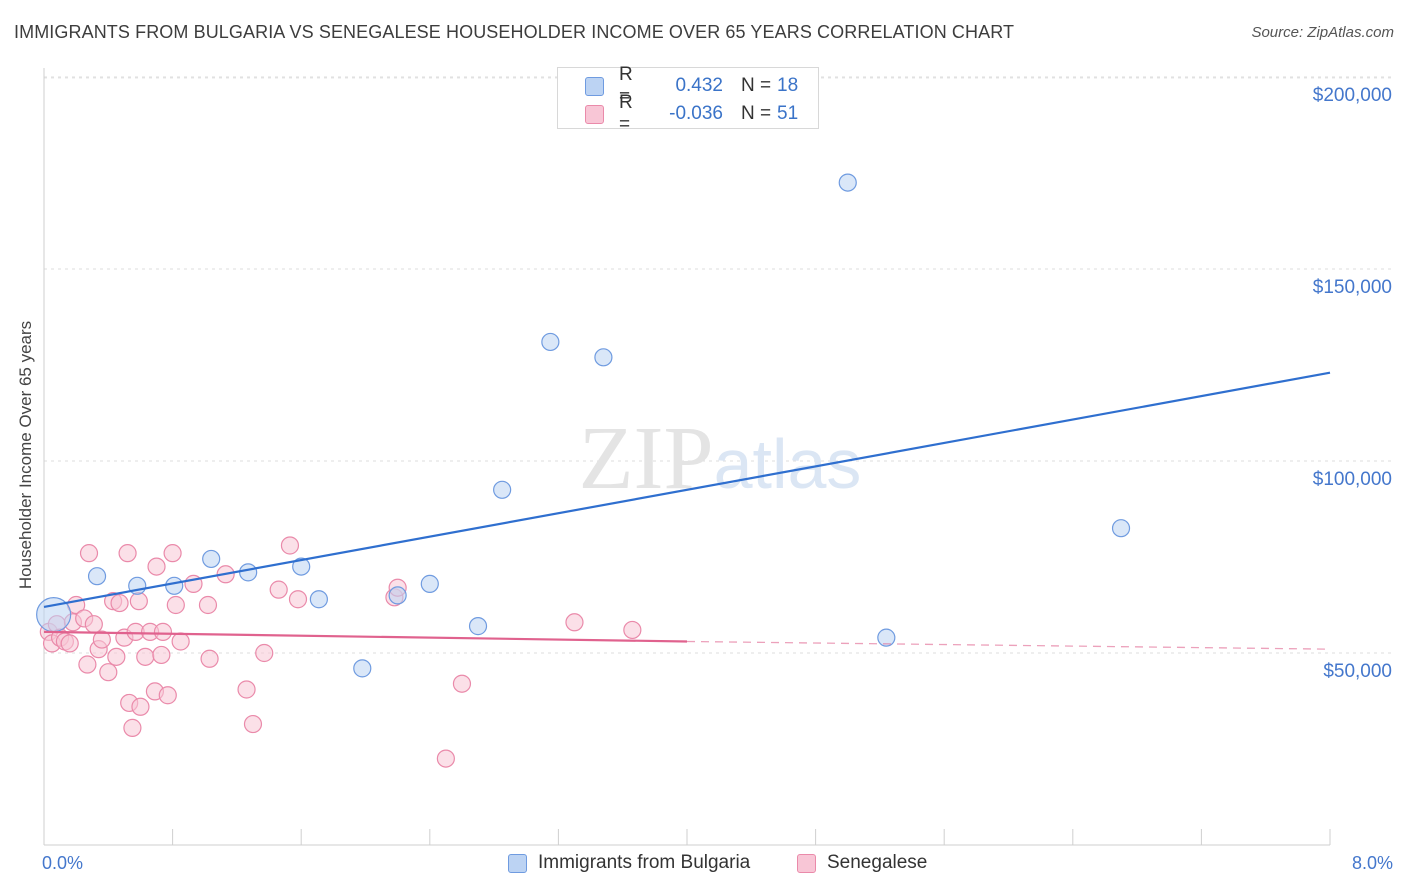  Describe the element at coordinates (1352, 479) in the screenshot. I see `y-tick-label: $100,000` at that location.